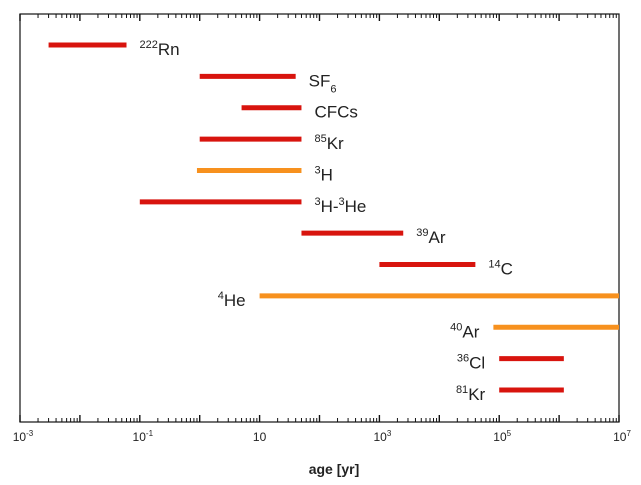 The height and width of the screenshot is (485, 641). What do you see at coordinates (335, 112) in the screenshot?
I see `range-label-CFCs: CFCs` at bounding box center [335, 112].